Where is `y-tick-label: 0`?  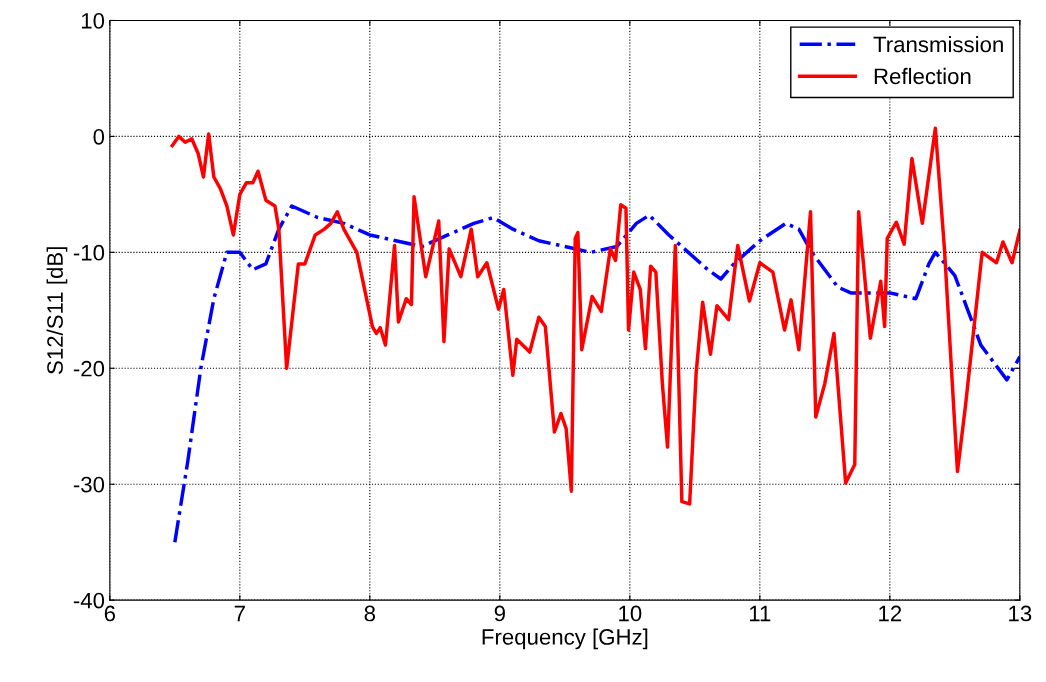 y-tick-label: 0 is located at coordinates (99, 136).